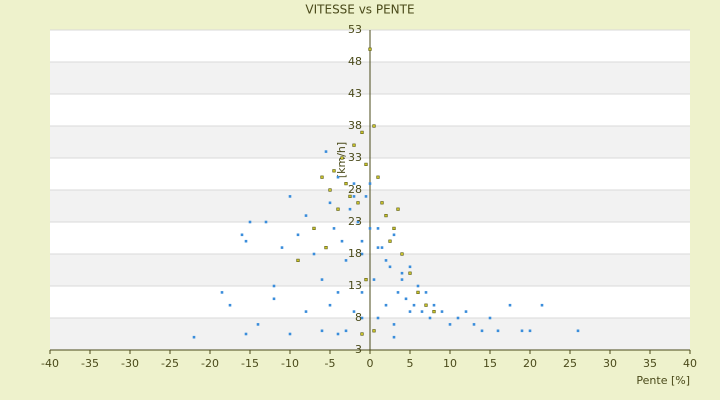 Image resolution: width=720 pixels, height=400 pixels. I want to click on x-tick-label: -20, so click(210, 363).